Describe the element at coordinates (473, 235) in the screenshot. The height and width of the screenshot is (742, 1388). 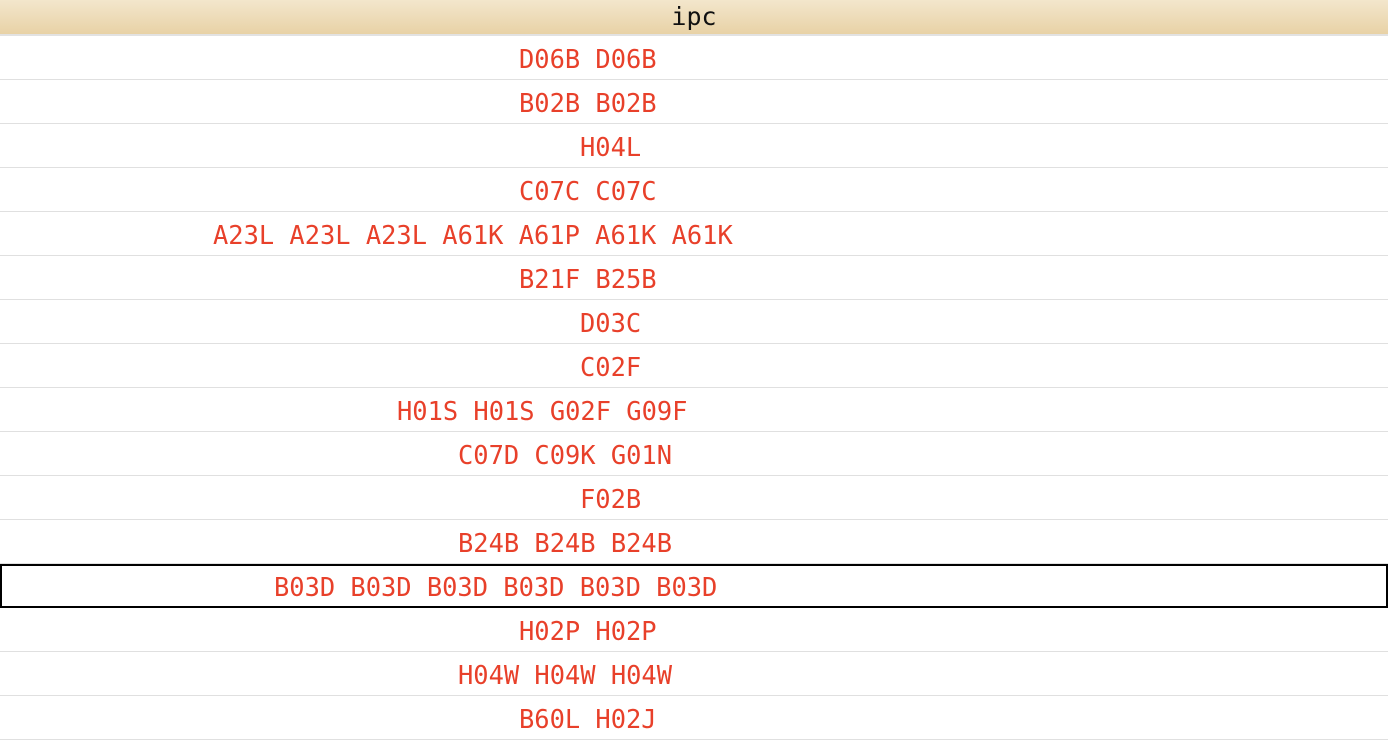
I see `ipc-cell-text: A23L A23L A23L A61K A61P A61K A61K` at that location.